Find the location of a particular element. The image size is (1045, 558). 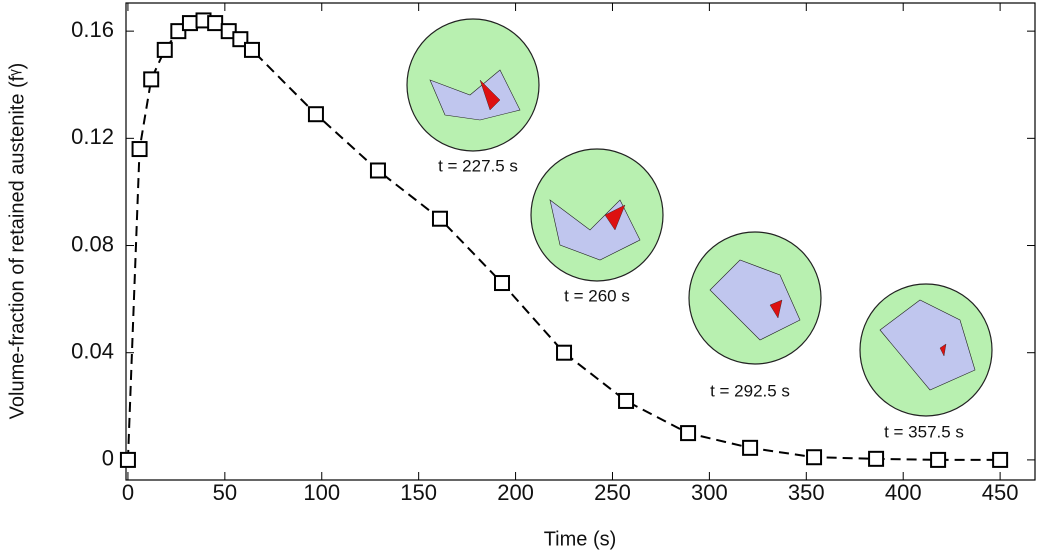

x-axis-label: Time (s) is located at coordinates (580, 539).